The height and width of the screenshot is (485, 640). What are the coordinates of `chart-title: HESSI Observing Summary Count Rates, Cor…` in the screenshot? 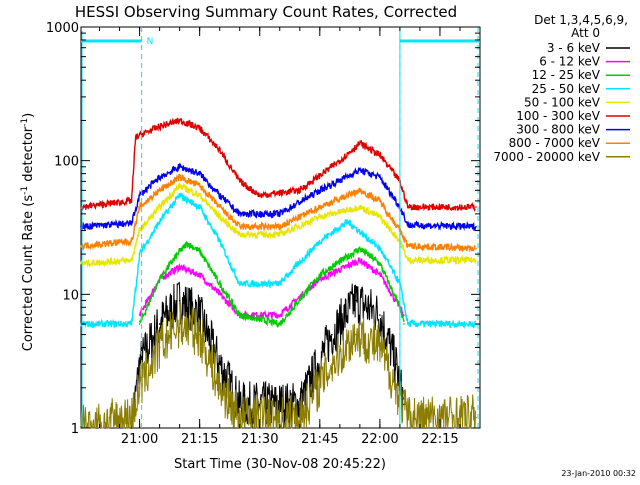 It's located at (266, 12).